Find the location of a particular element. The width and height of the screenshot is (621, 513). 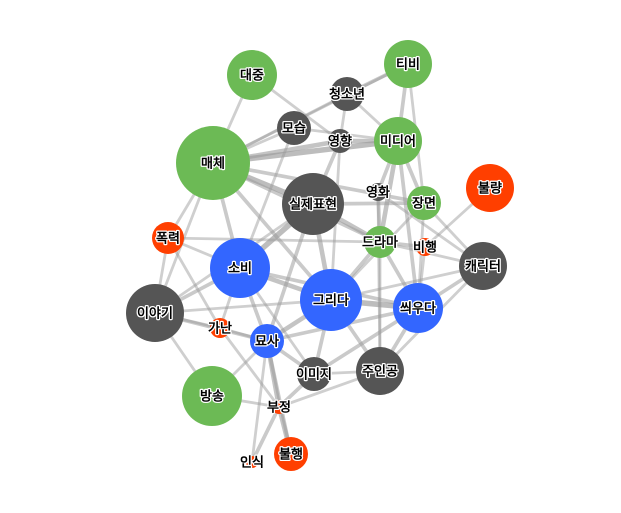

node-circle-jangmyeon is located at coordinates (424, 203).